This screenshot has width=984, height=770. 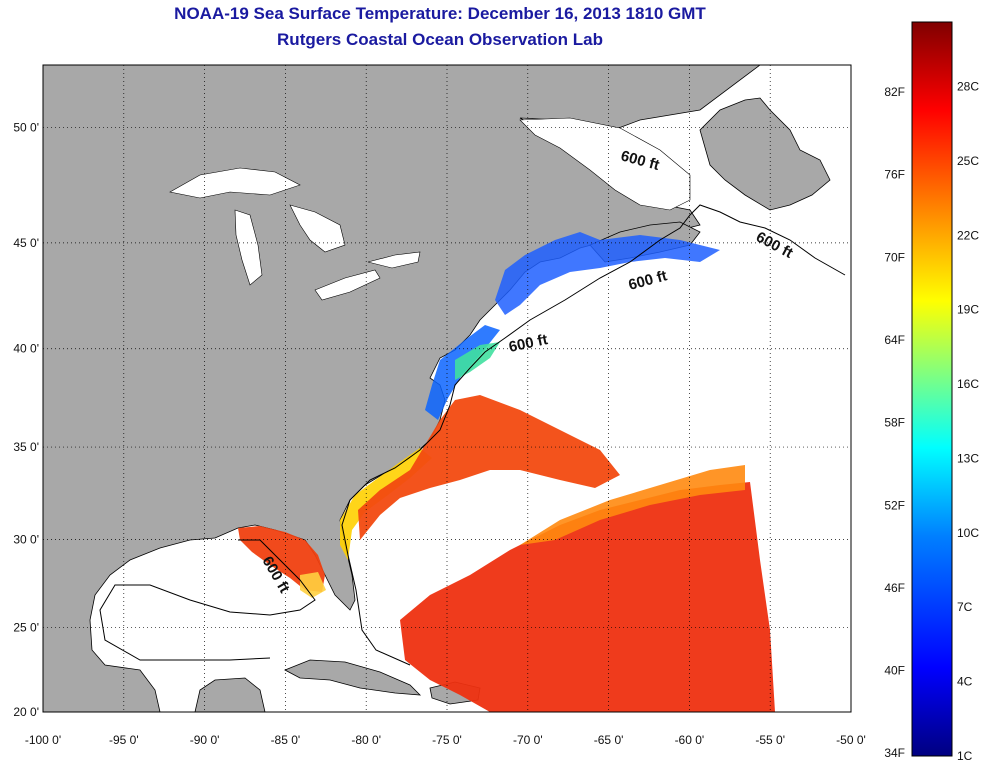 I want to click on sst-cold-northeast, so click(x=607, y=273).